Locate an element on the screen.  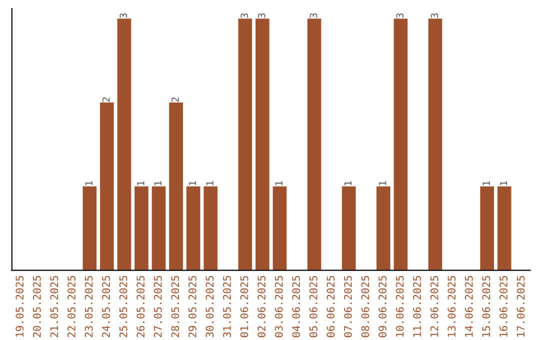
x-tick-label: 15.06.2025 is located at coordinates (486, 306).